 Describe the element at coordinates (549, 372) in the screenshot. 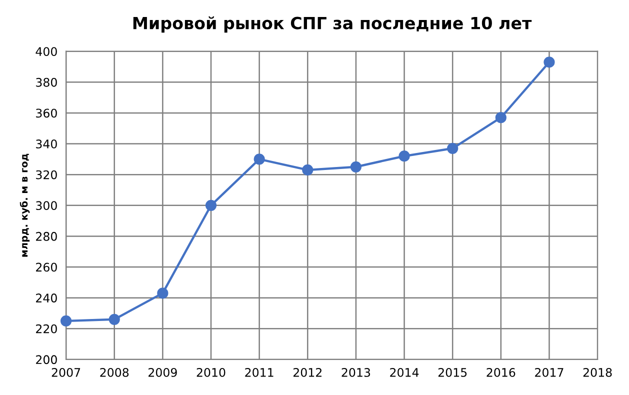

I see `x-tick-label: 2017` at that location.